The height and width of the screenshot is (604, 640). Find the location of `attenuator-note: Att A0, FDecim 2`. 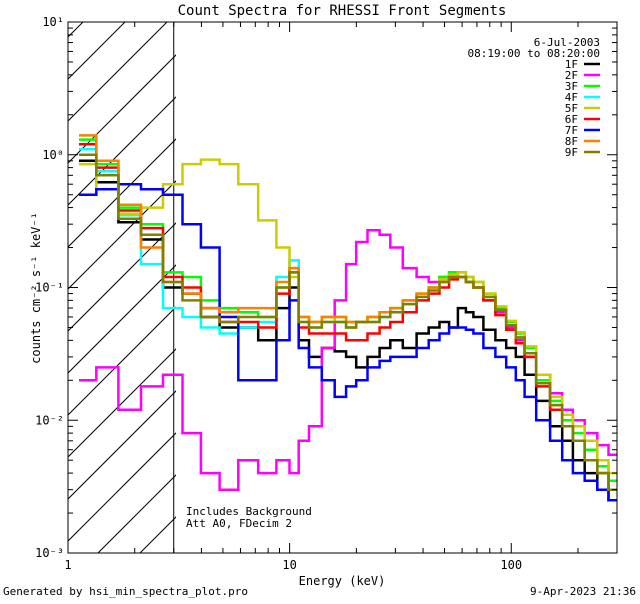

attenuator-note: Att A0, FDecim 2 is located at coordinates (239, 523).